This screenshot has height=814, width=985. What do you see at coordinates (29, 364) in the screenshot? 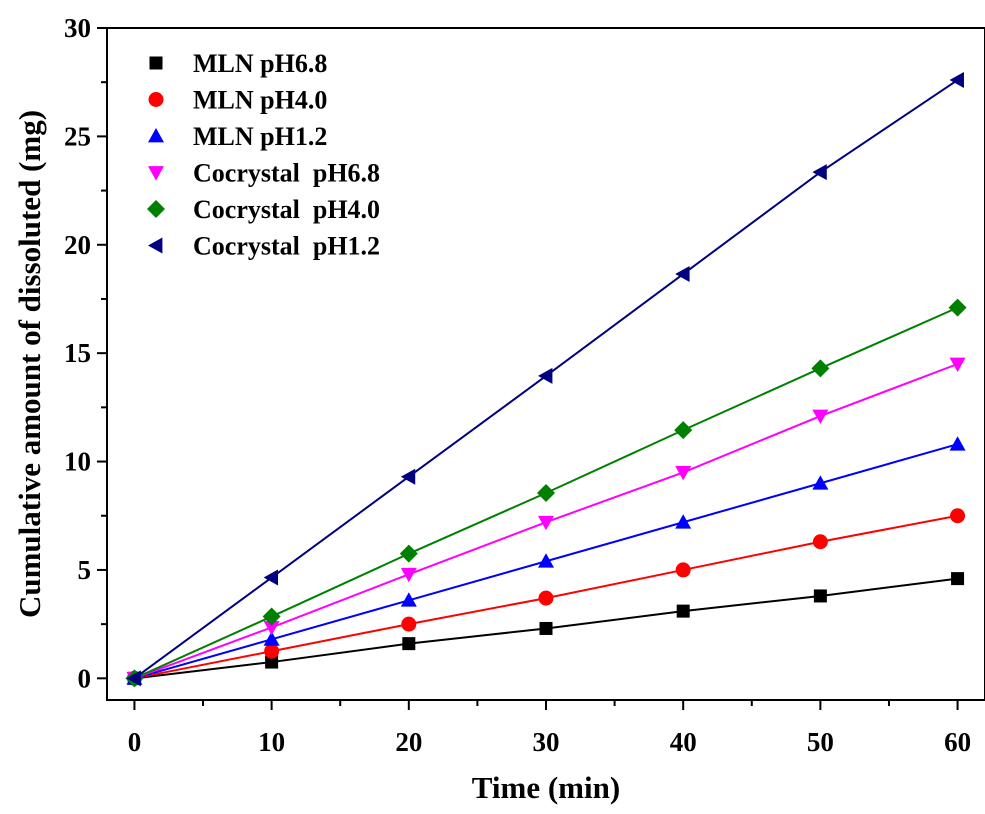
I see `y-axis-title: Cumulative amount of dissoluted (mg)` at bounding box center [29, 364].